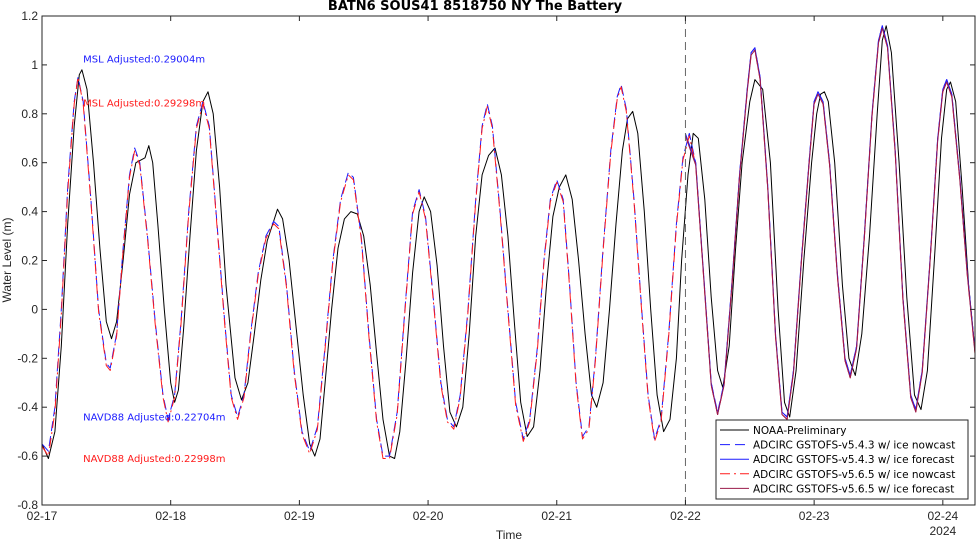 This screenshot has height=541, width=976. I want to click on y-tick-label: -0.4, so click(27, 407).